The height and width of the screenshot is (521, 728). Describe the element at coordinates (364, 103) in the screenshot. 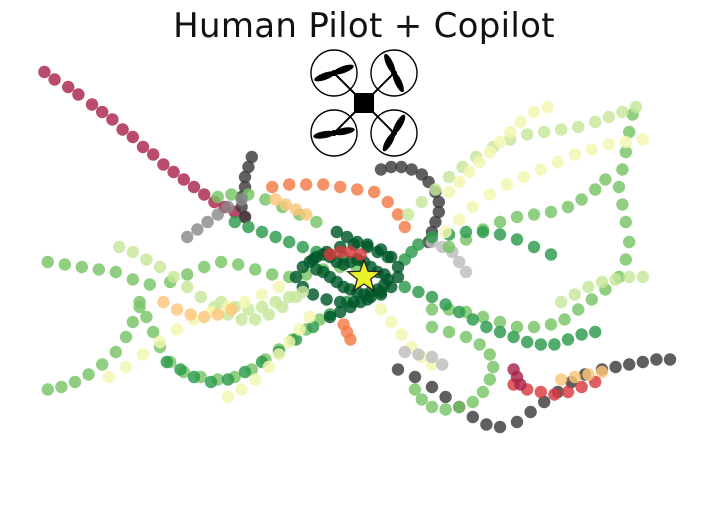

I see `quadcopter-icon` at that location.